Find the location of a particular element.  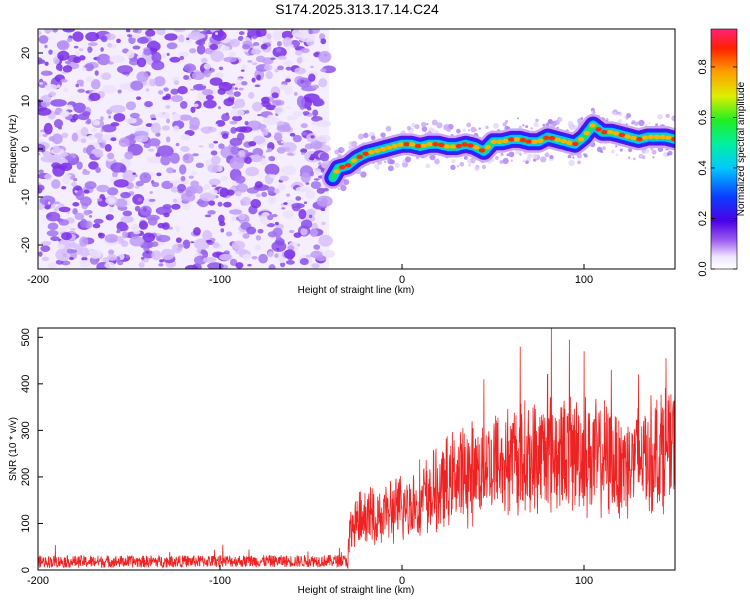

colorbar-frame is located at coordinates (724, 149).